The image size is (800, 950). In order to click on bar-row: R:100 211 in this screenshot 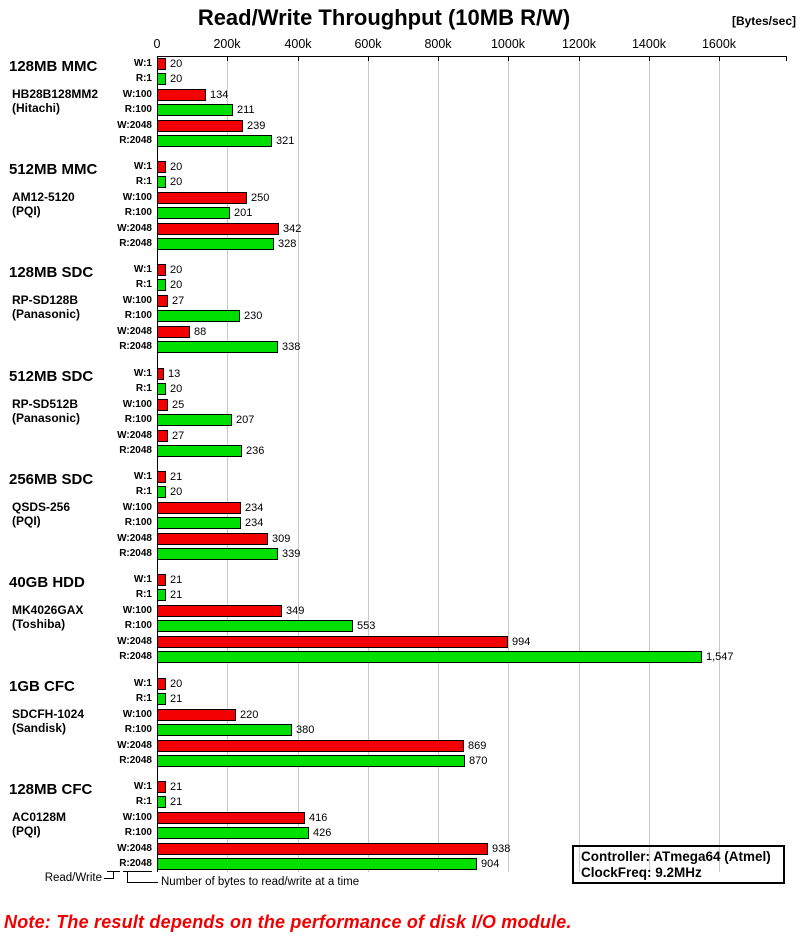, I will do `click(400, 110)`.